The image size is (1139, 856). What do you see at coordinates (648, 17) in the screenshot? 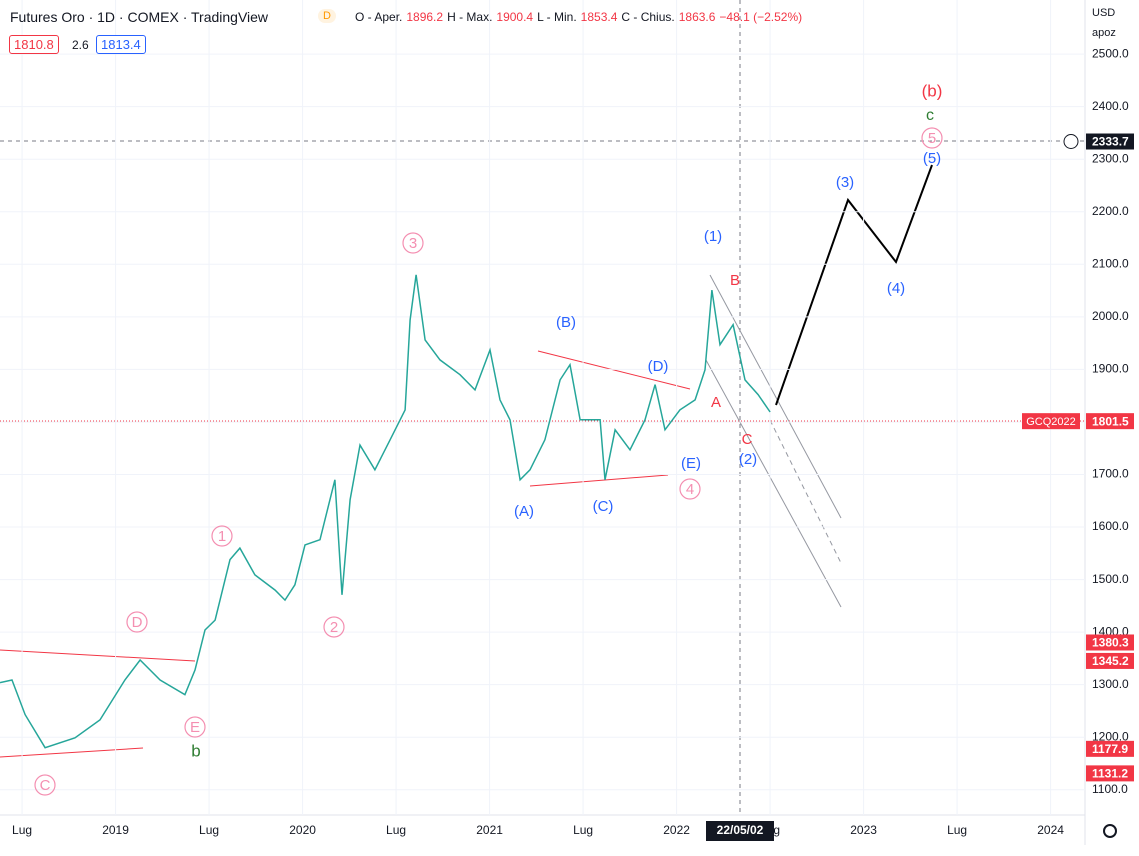
I see `ohlc-item: C - Chius.` at bounding box center [648, 17].